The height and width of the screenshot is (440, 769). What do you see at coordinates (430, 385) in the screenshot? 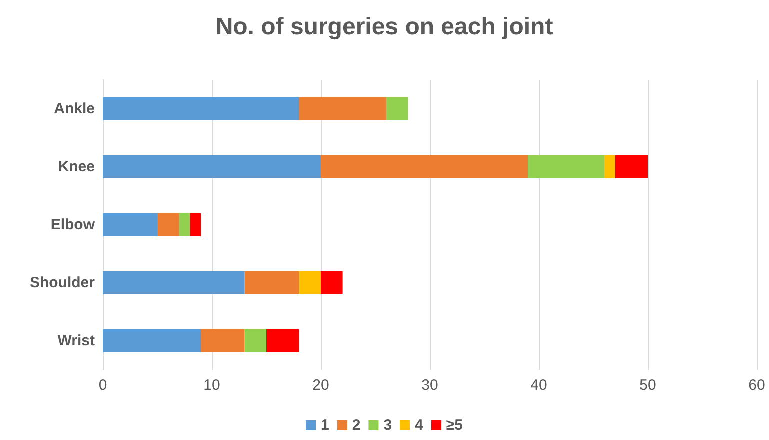
I see `x-tick-label: 30` at bounding box center [430, 385].